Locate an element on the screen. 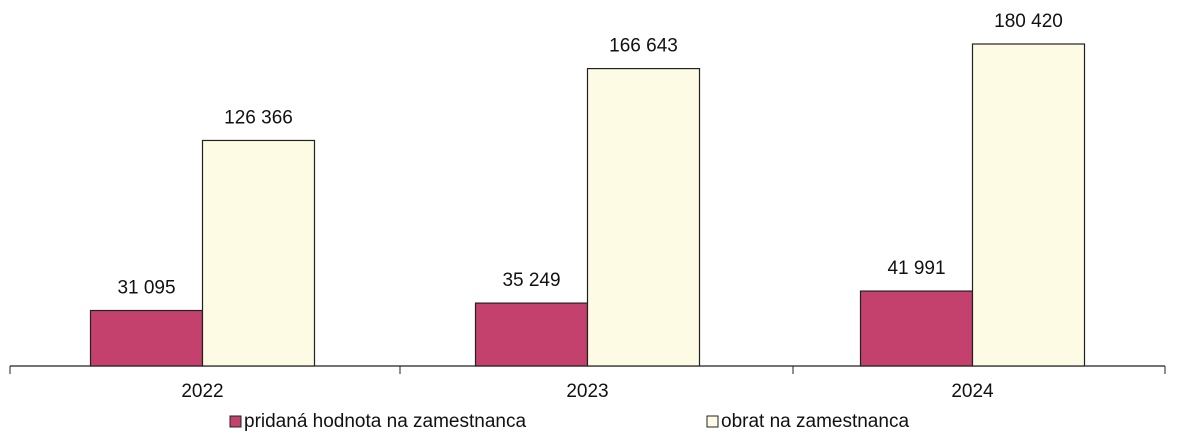  x-tick-label: 2024 is located at coordinates (972, 391).